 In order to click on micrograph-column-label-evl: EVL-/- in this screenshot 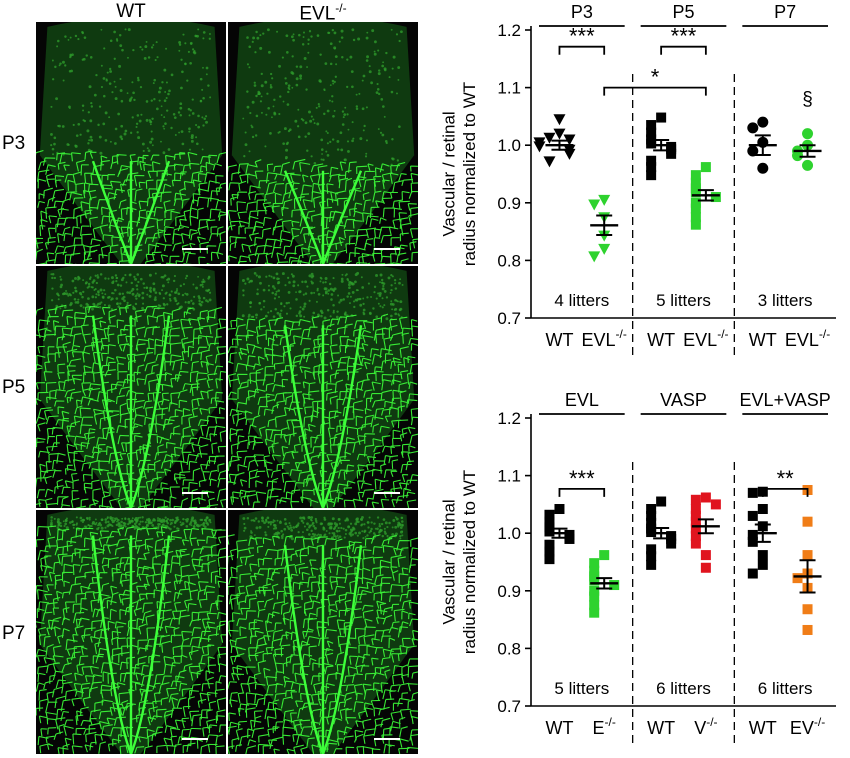, I will do `click(323, 13)`.